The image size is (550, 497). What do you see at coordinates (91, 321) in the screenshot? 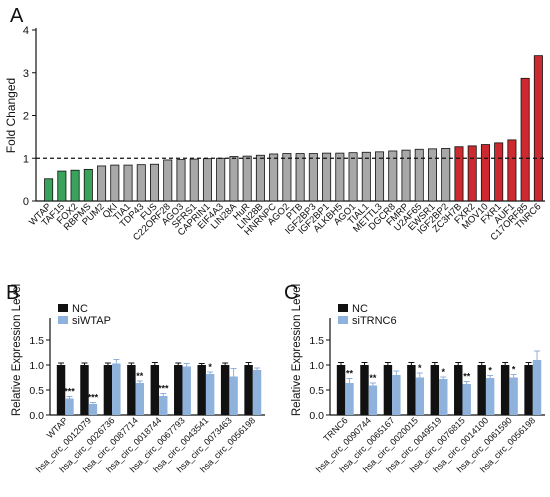
I see `legend-label: siWTAP` at bounding box center [91, 321].